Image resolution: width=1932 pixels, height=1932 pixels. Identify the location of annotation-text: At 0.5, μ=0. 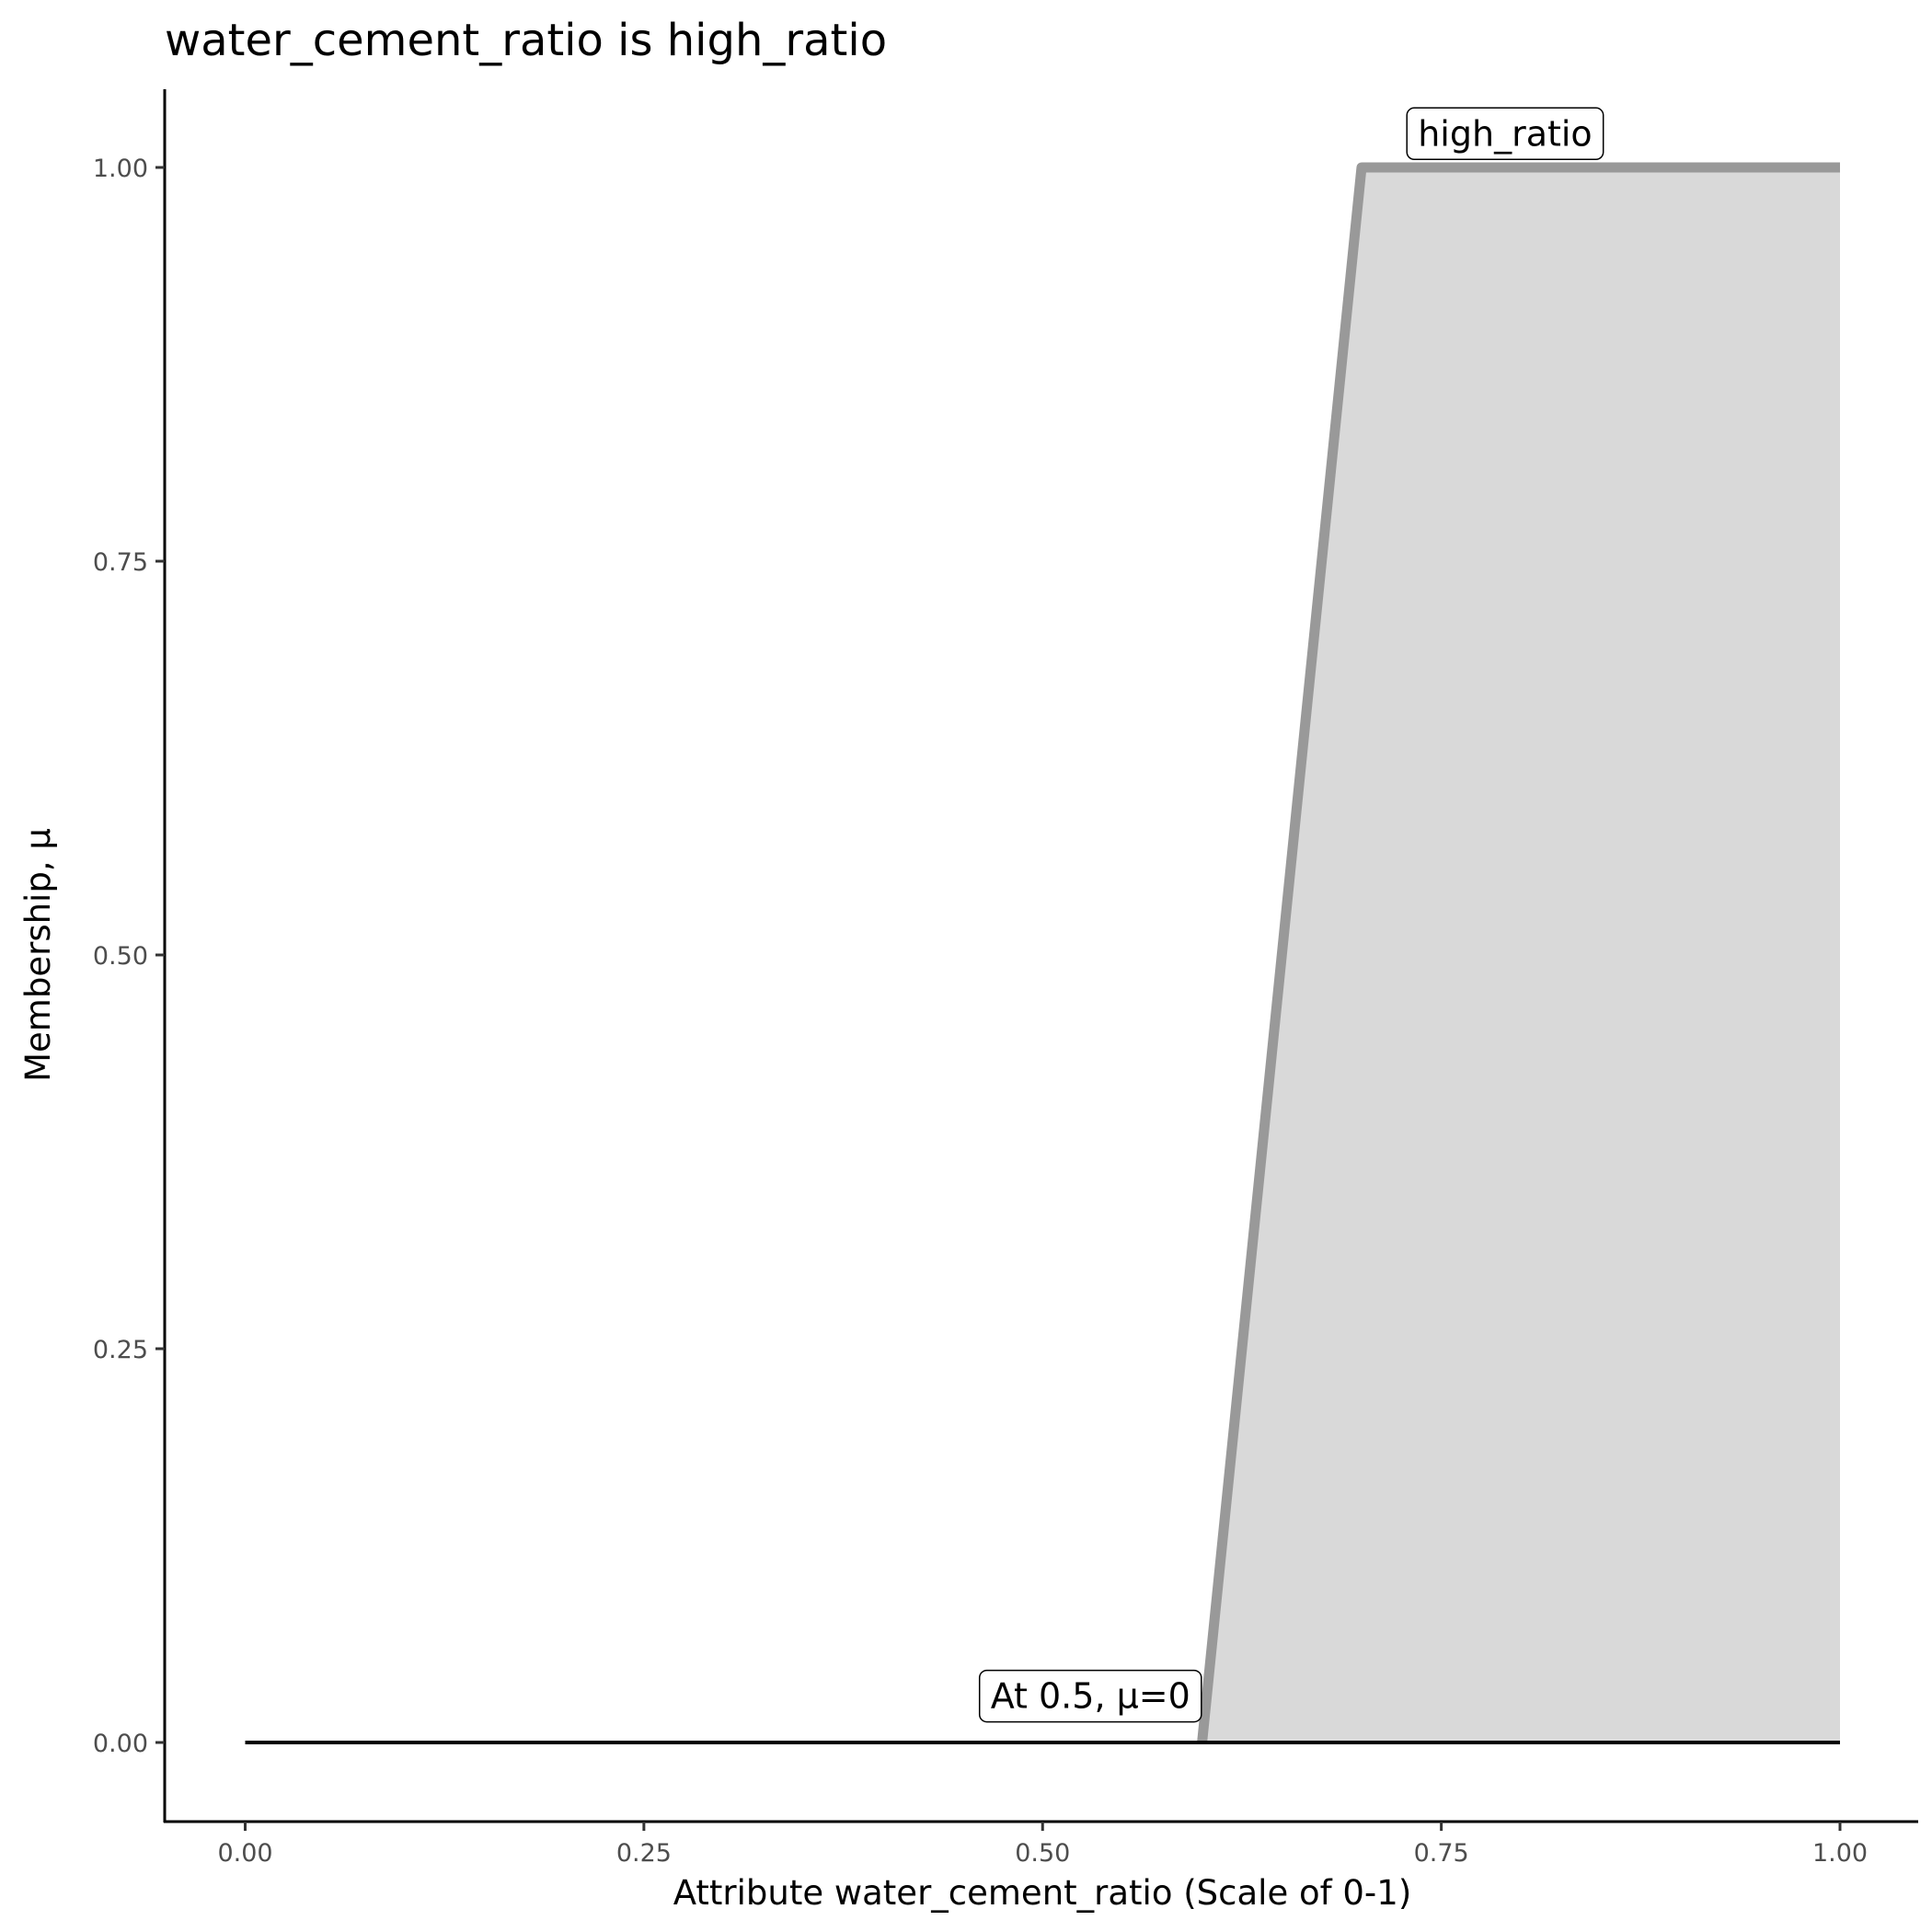
(1090, 1696).